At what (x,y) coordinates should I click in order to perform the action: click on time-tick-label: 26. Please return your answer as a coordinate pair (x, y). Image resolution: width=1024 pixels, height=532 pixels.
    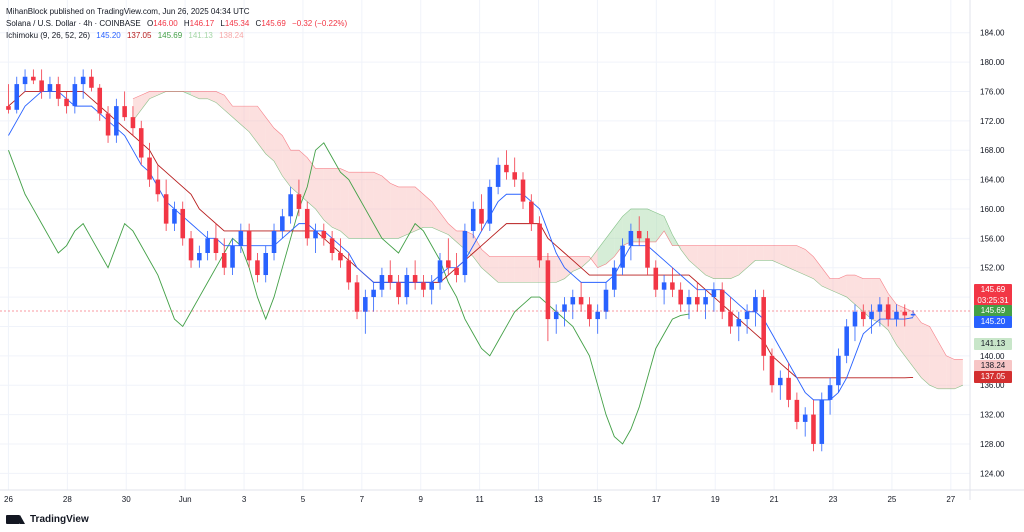
    Looking at the image, I should click on (8, 499).